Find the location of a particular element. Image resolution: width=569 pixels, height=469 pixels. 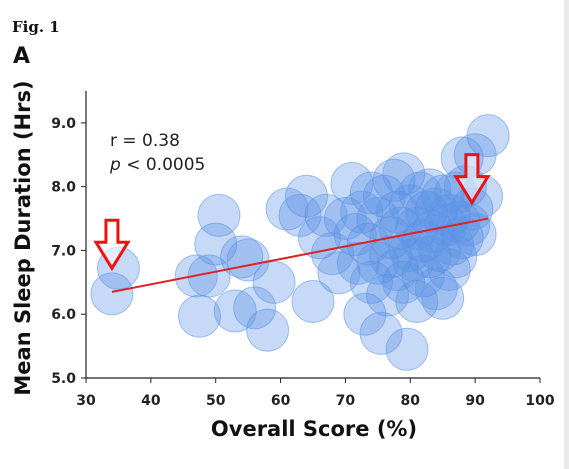

x-tick-label: 50 is located at coordinates (216, 401).